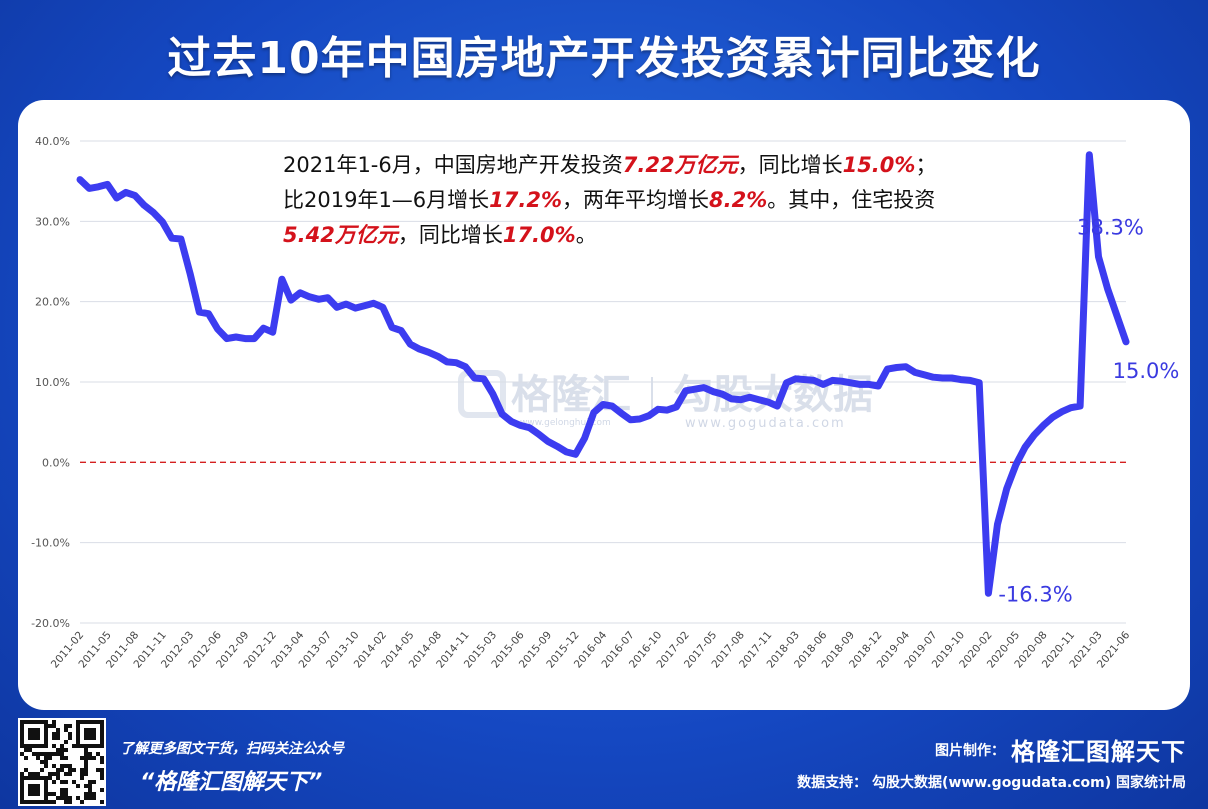  Describe the element at coordinates (991, 783) in the screenshot. I see `footer-data-source: 数据支持： 勾股大数据(www.gogudata.com) 国家统计局` at that location.